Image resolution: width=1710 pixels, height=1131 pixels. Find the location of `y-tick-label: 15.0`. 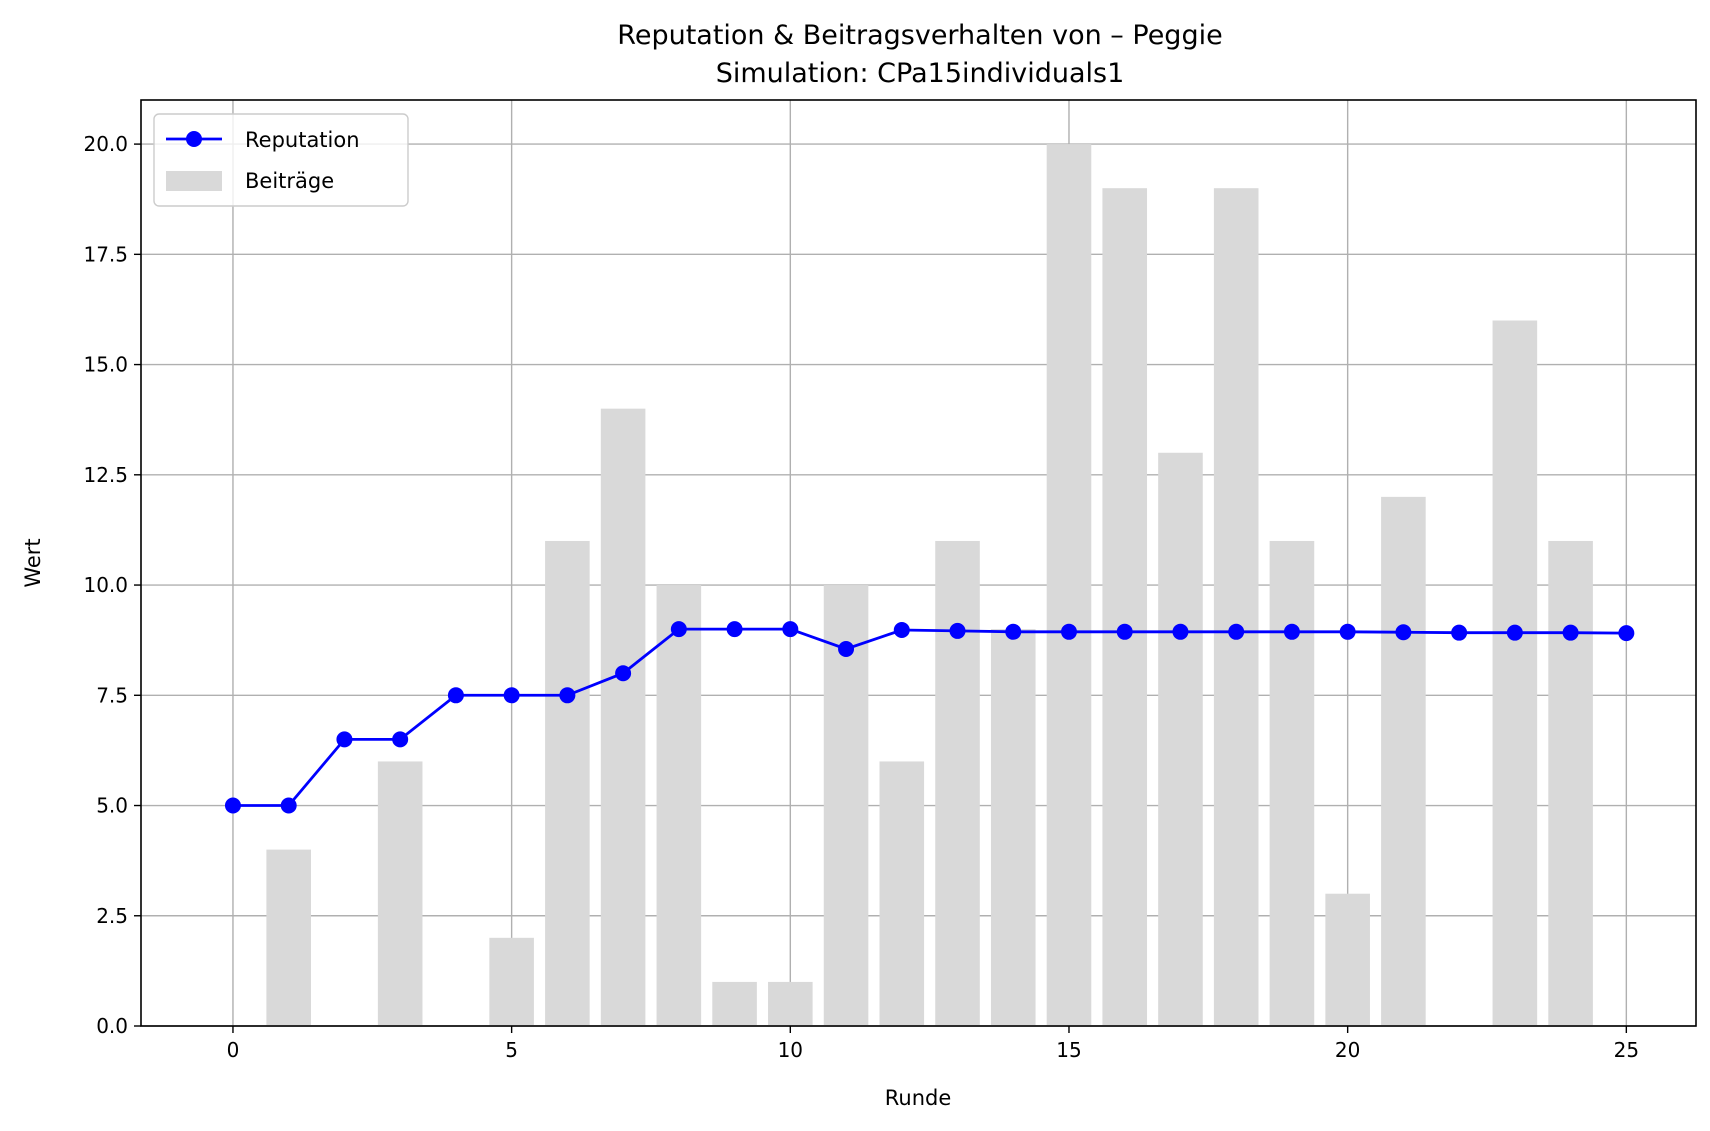

y-tick-label: 15.0 is located at coordinates (105, 365).